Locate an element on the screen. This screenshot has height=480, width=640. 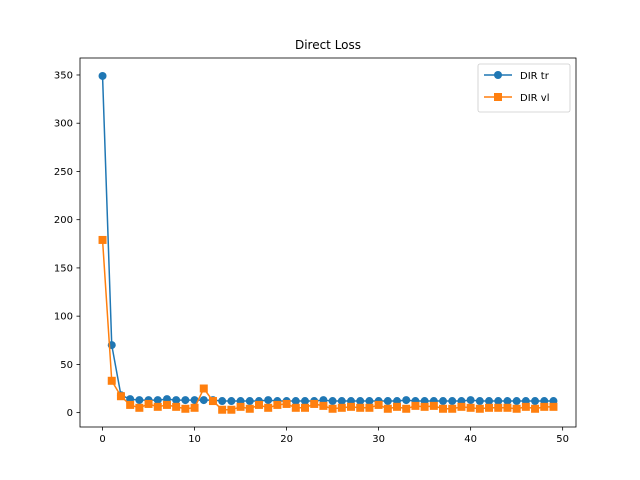
y-tick-label: 250 is located at coordinates (63, 172).